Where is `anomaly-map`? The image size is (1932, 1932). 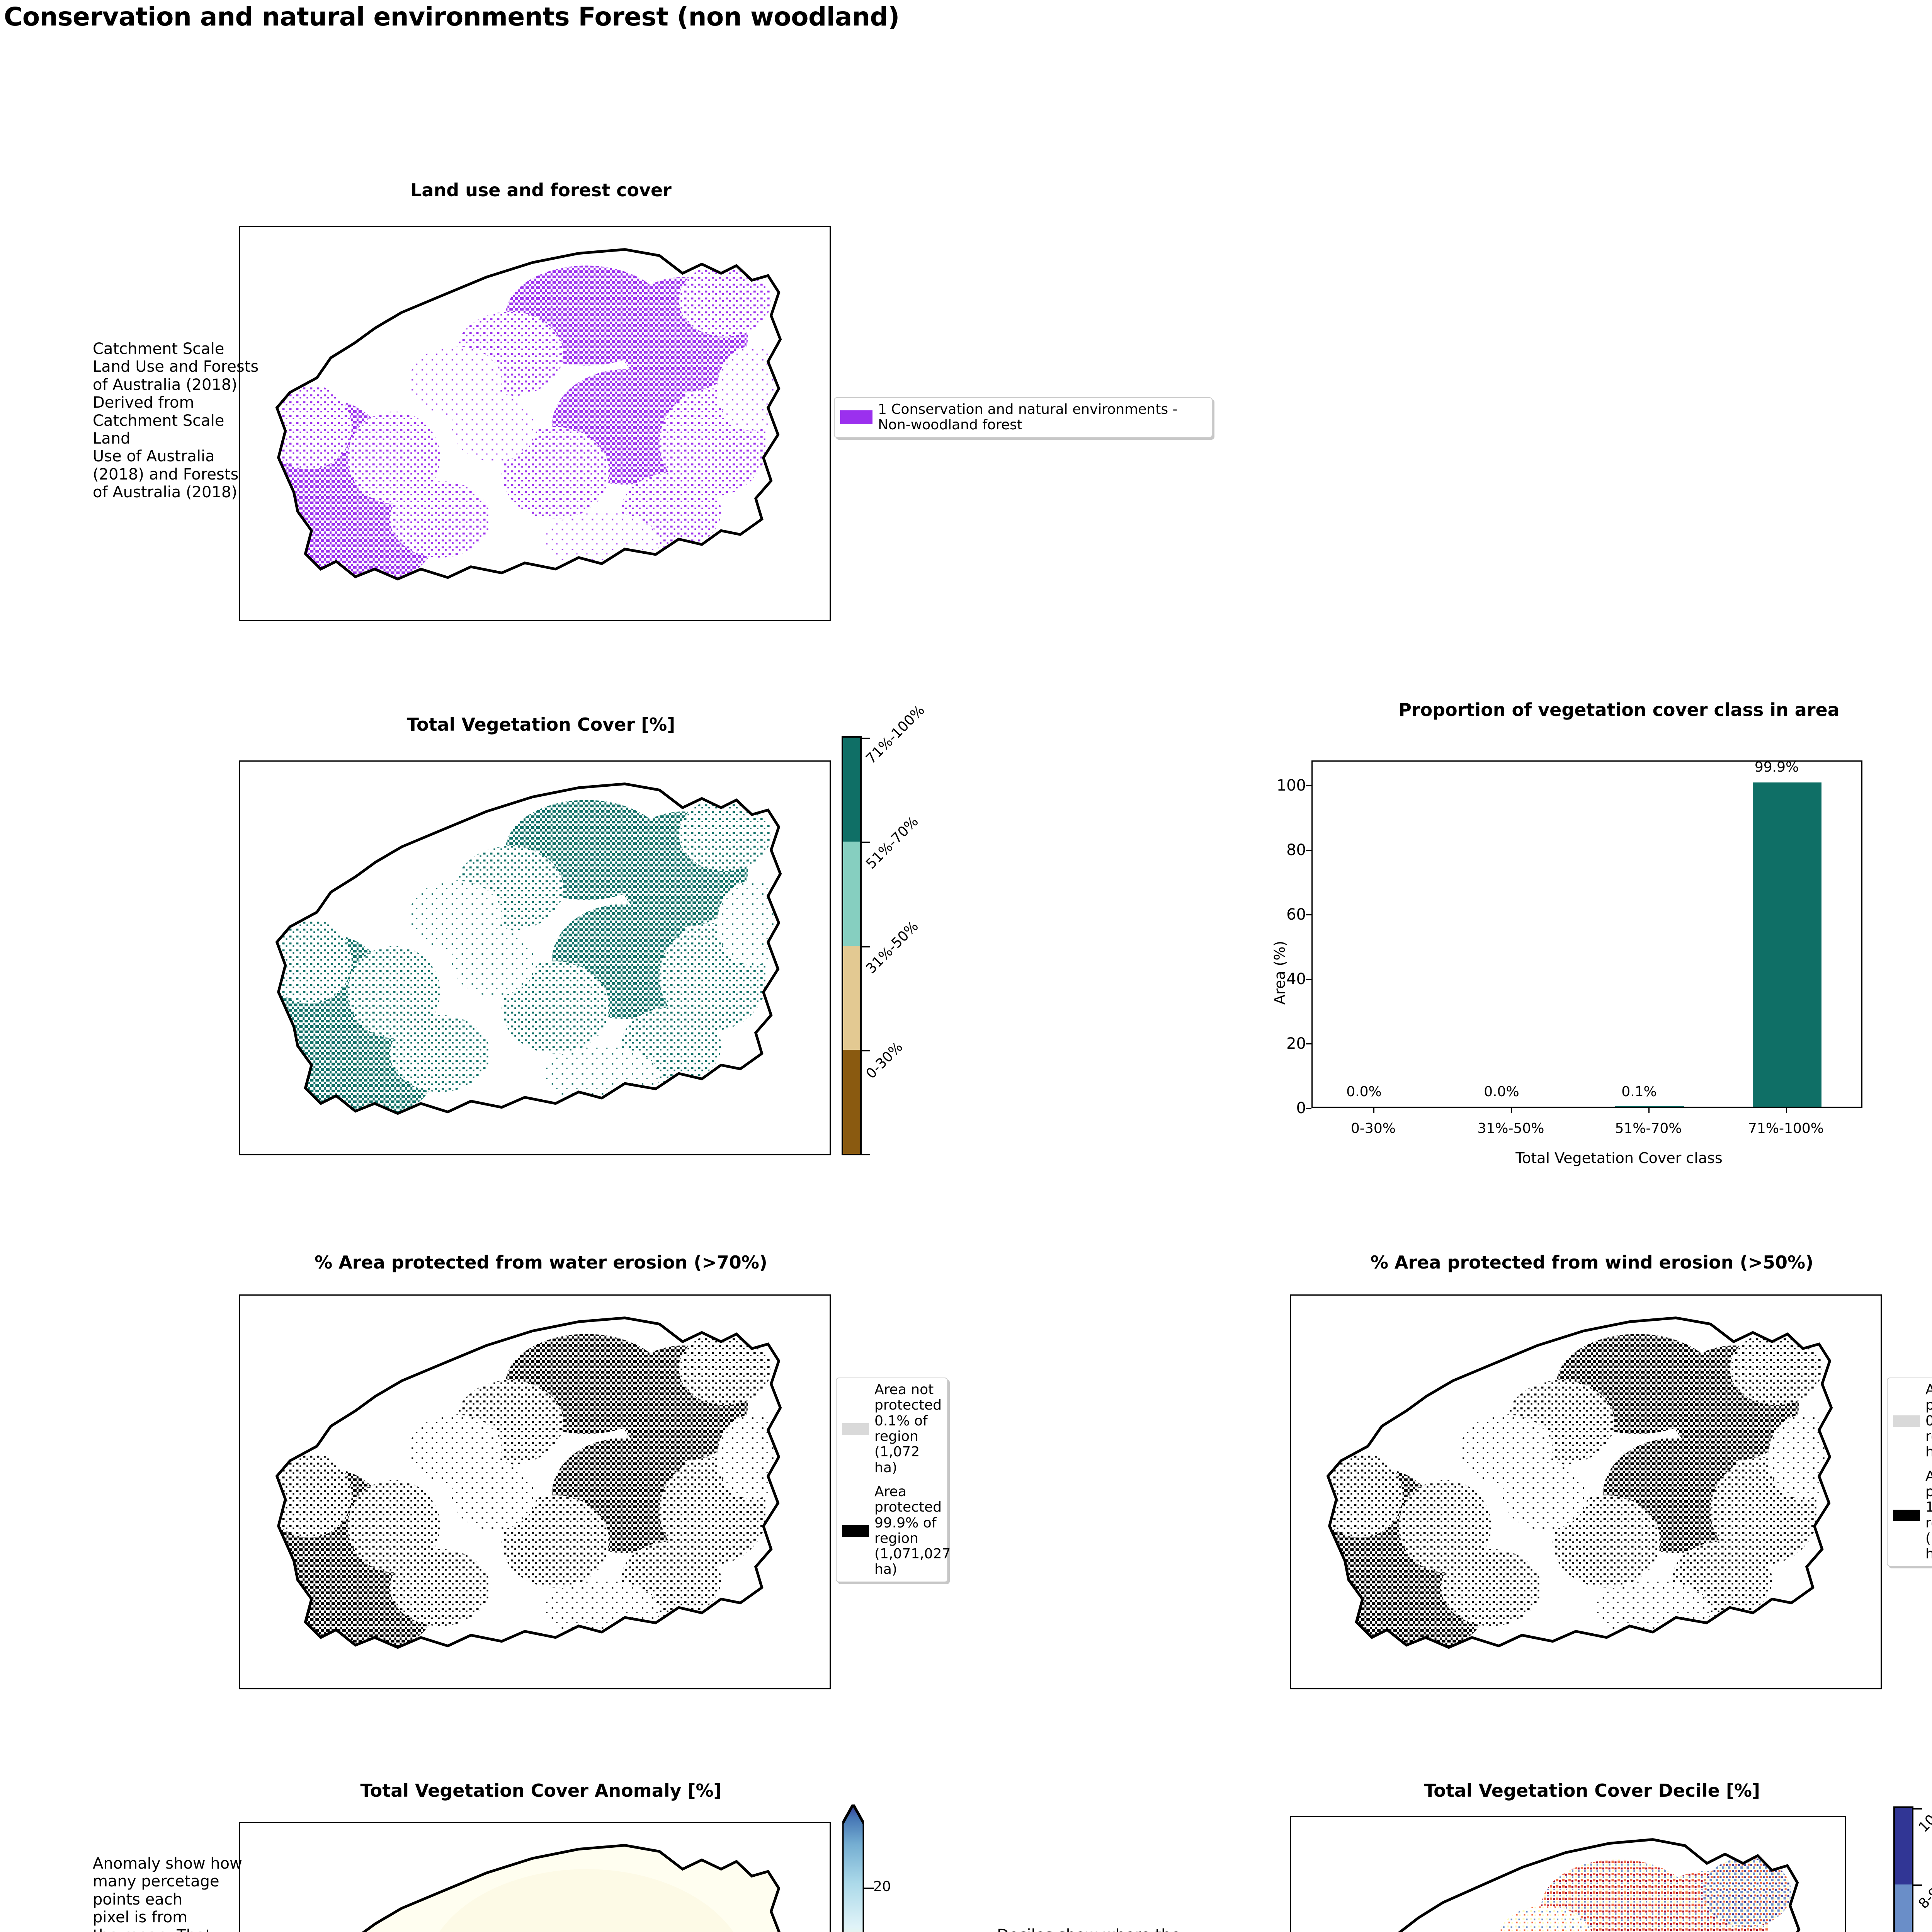
anomaly-map is located at coordinates (535, 1877).